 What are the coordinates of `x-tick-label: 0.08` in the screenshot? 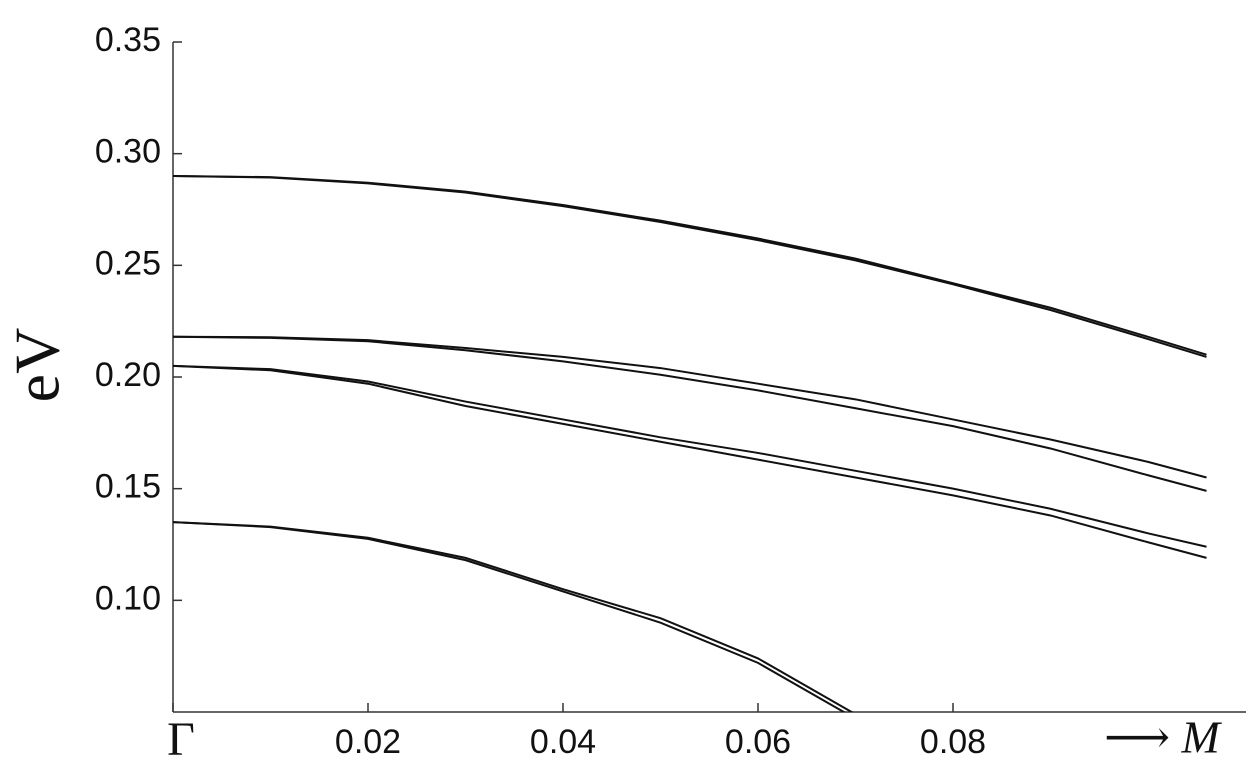 It's located at (953, 742).